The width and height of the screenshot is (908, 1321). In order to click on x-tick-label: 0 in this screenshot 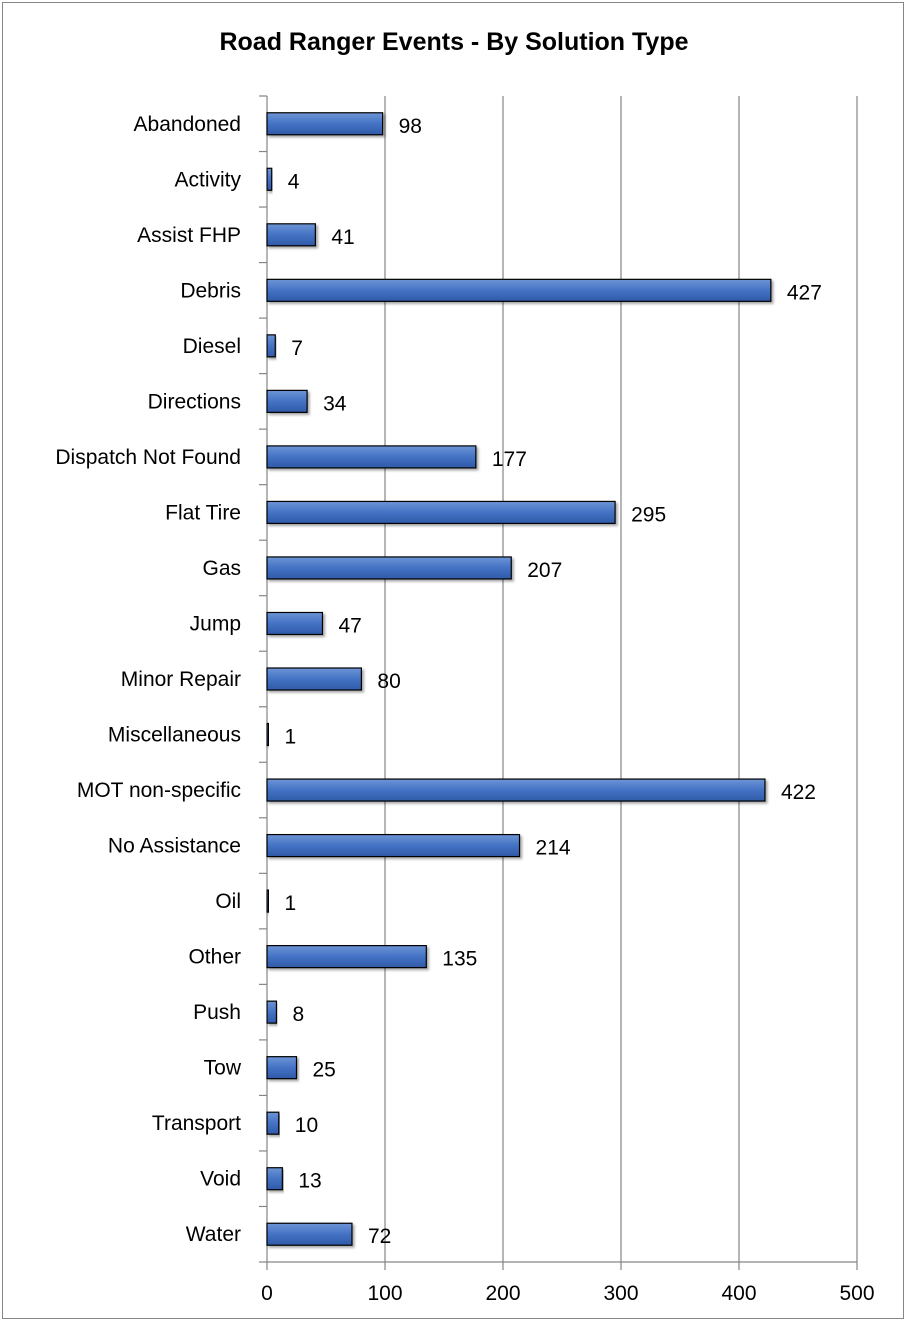, I will do `click(267, 1293)`.